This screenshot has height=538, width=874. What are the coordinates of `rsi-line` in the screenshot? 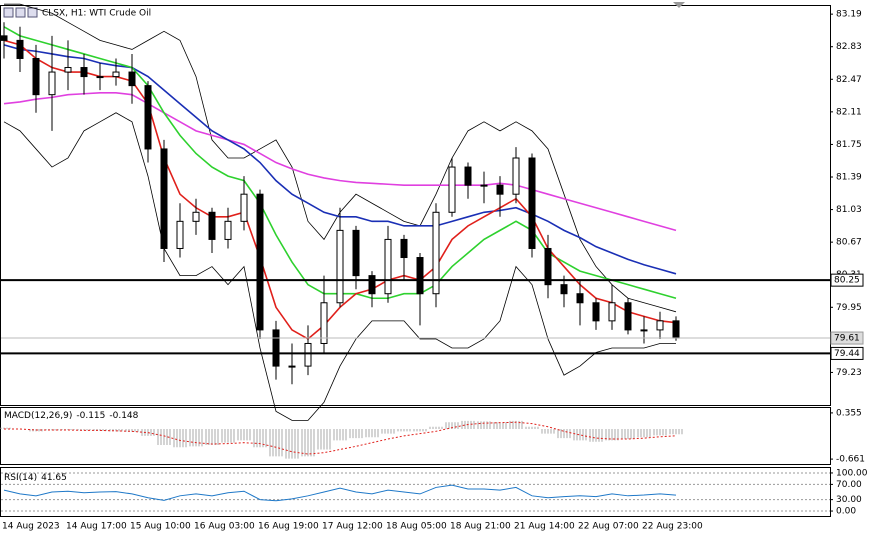 It's located at (340, 493).